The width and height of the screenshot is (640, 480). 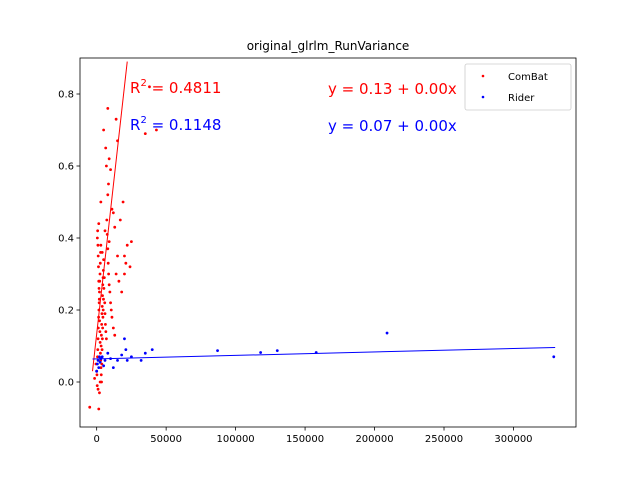 I want to click on y-axis-ticks: 0.0 0.2 0.4 0.6 0.8, so click(x=69, y=239).